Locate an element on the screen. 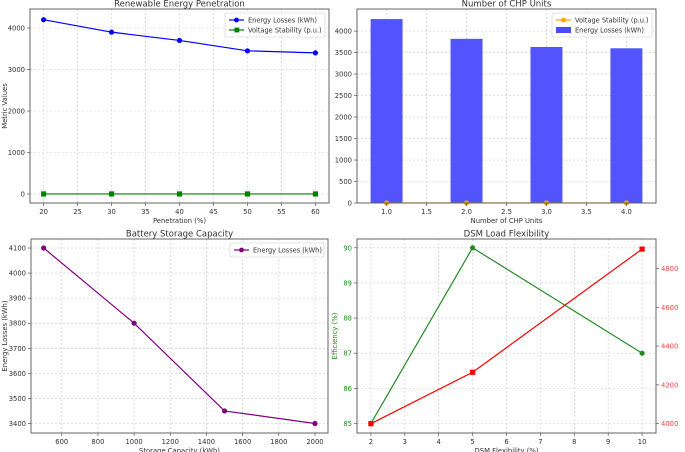  x-tick-label: 7 is located at coordinates (540, 442).